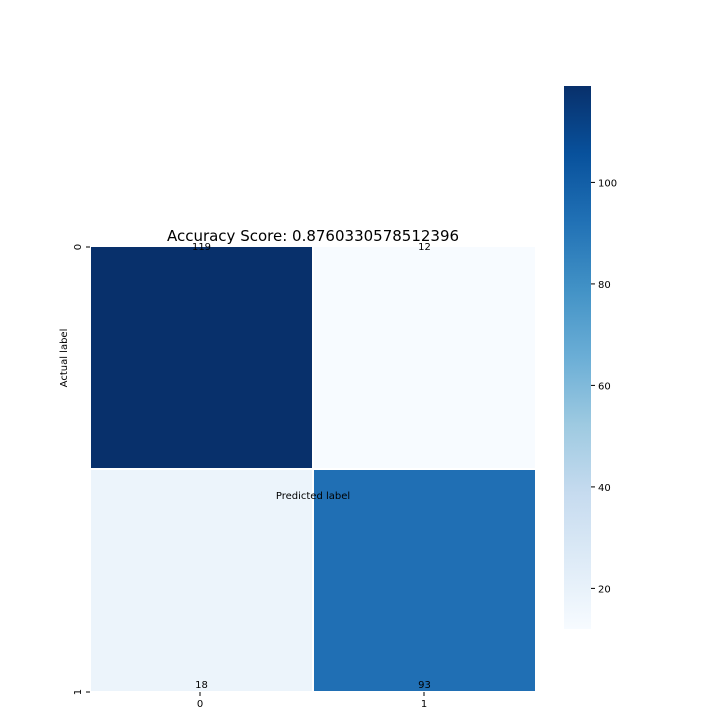 This screenshot has height=720, width=720. Describe the element at coordinates (64, 358) in the screenshot. I see `y-axis-label: Actual label` at that location.